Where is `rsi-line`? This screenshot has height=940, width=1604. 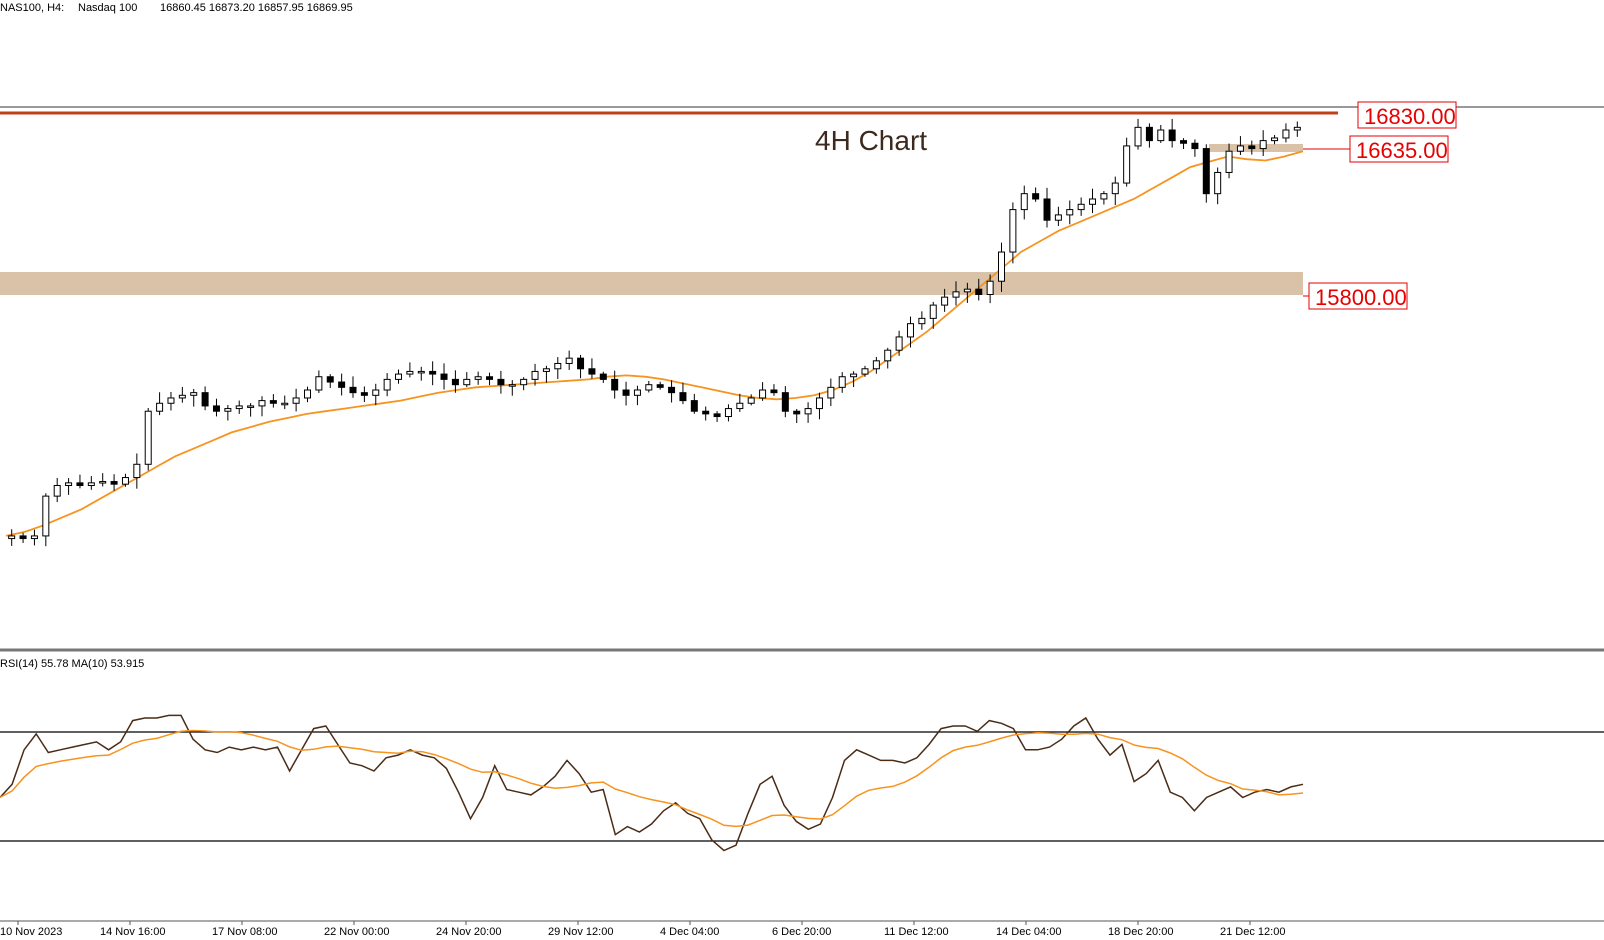
rsi-line is located at coordinates (652, 783).